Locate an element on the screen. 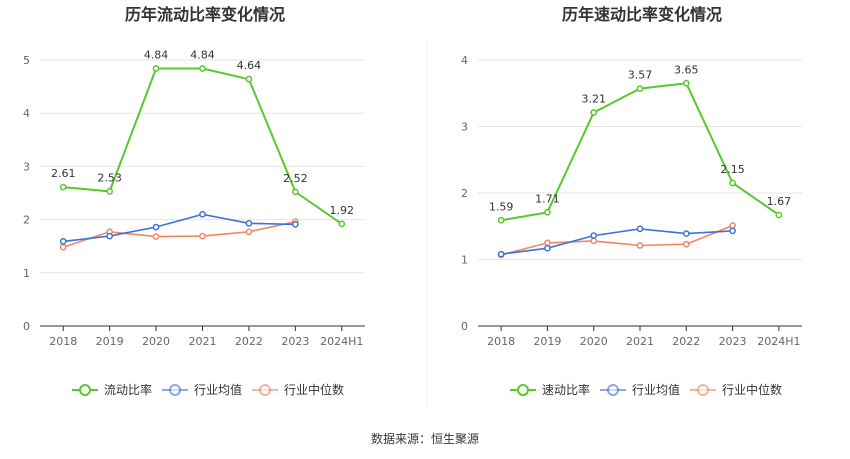 The width and height of the screenshot is (850, 459). data-label: 3.57 is located at coordinates (640, 75).